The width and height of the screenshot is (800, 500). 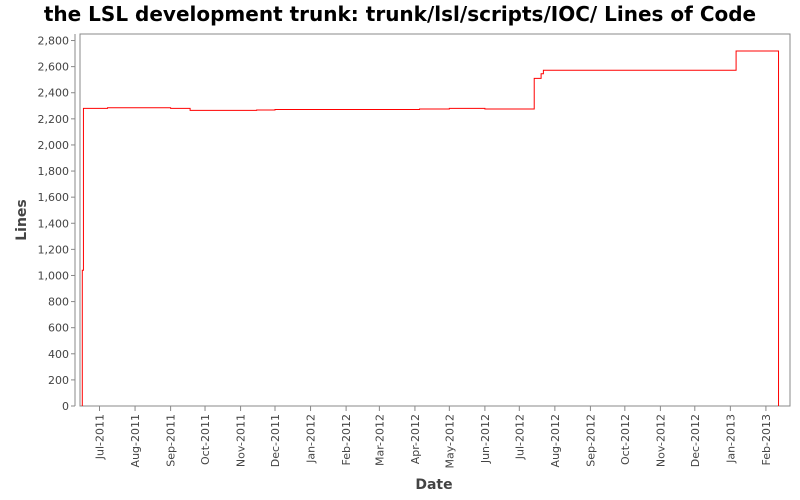 I want to click on y-tick-label: 1,600, so click(x=54, y=197).